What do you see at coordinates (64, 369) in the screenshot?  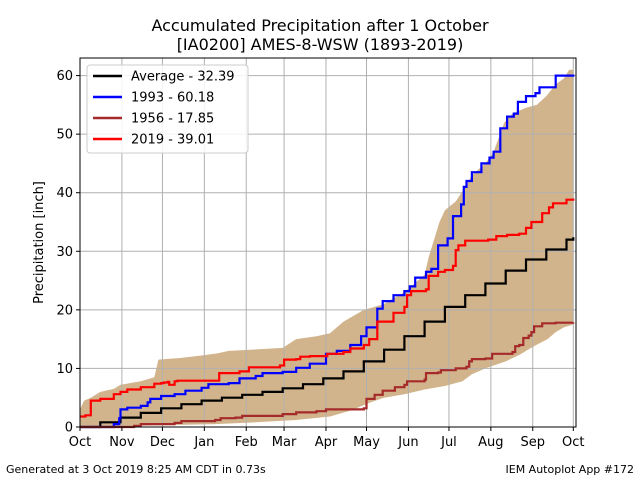 I see `y-tick-label: 10` at bounding box center [64, 369].